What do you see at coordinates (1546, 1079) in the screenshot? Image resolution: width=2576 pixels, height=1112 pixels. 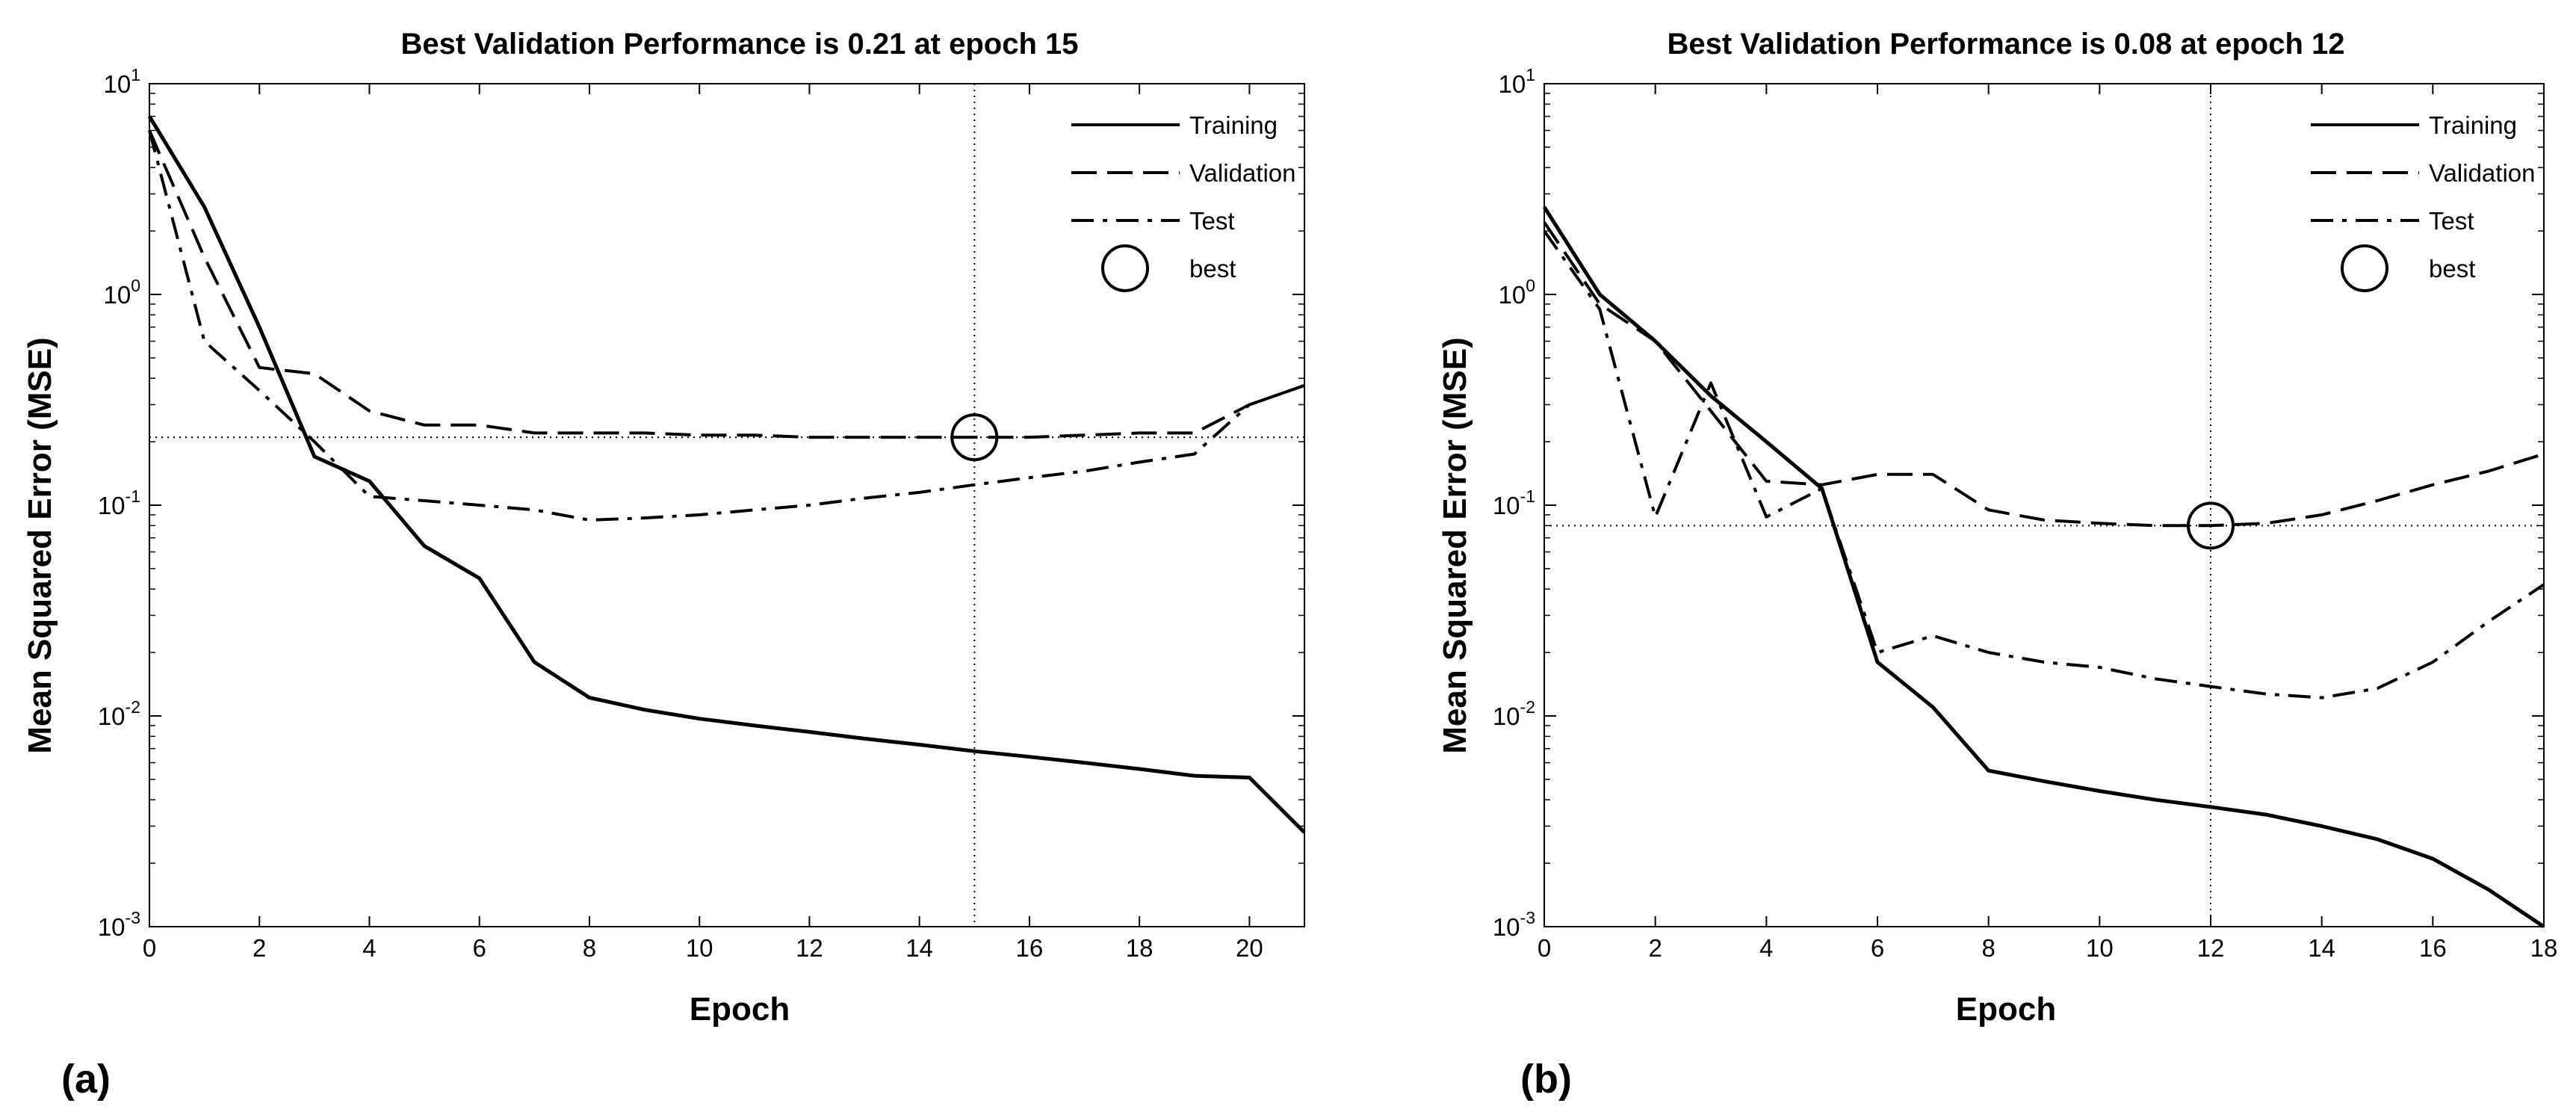 I see `panel-label: (b)` at bounding box center [1546, 1079].